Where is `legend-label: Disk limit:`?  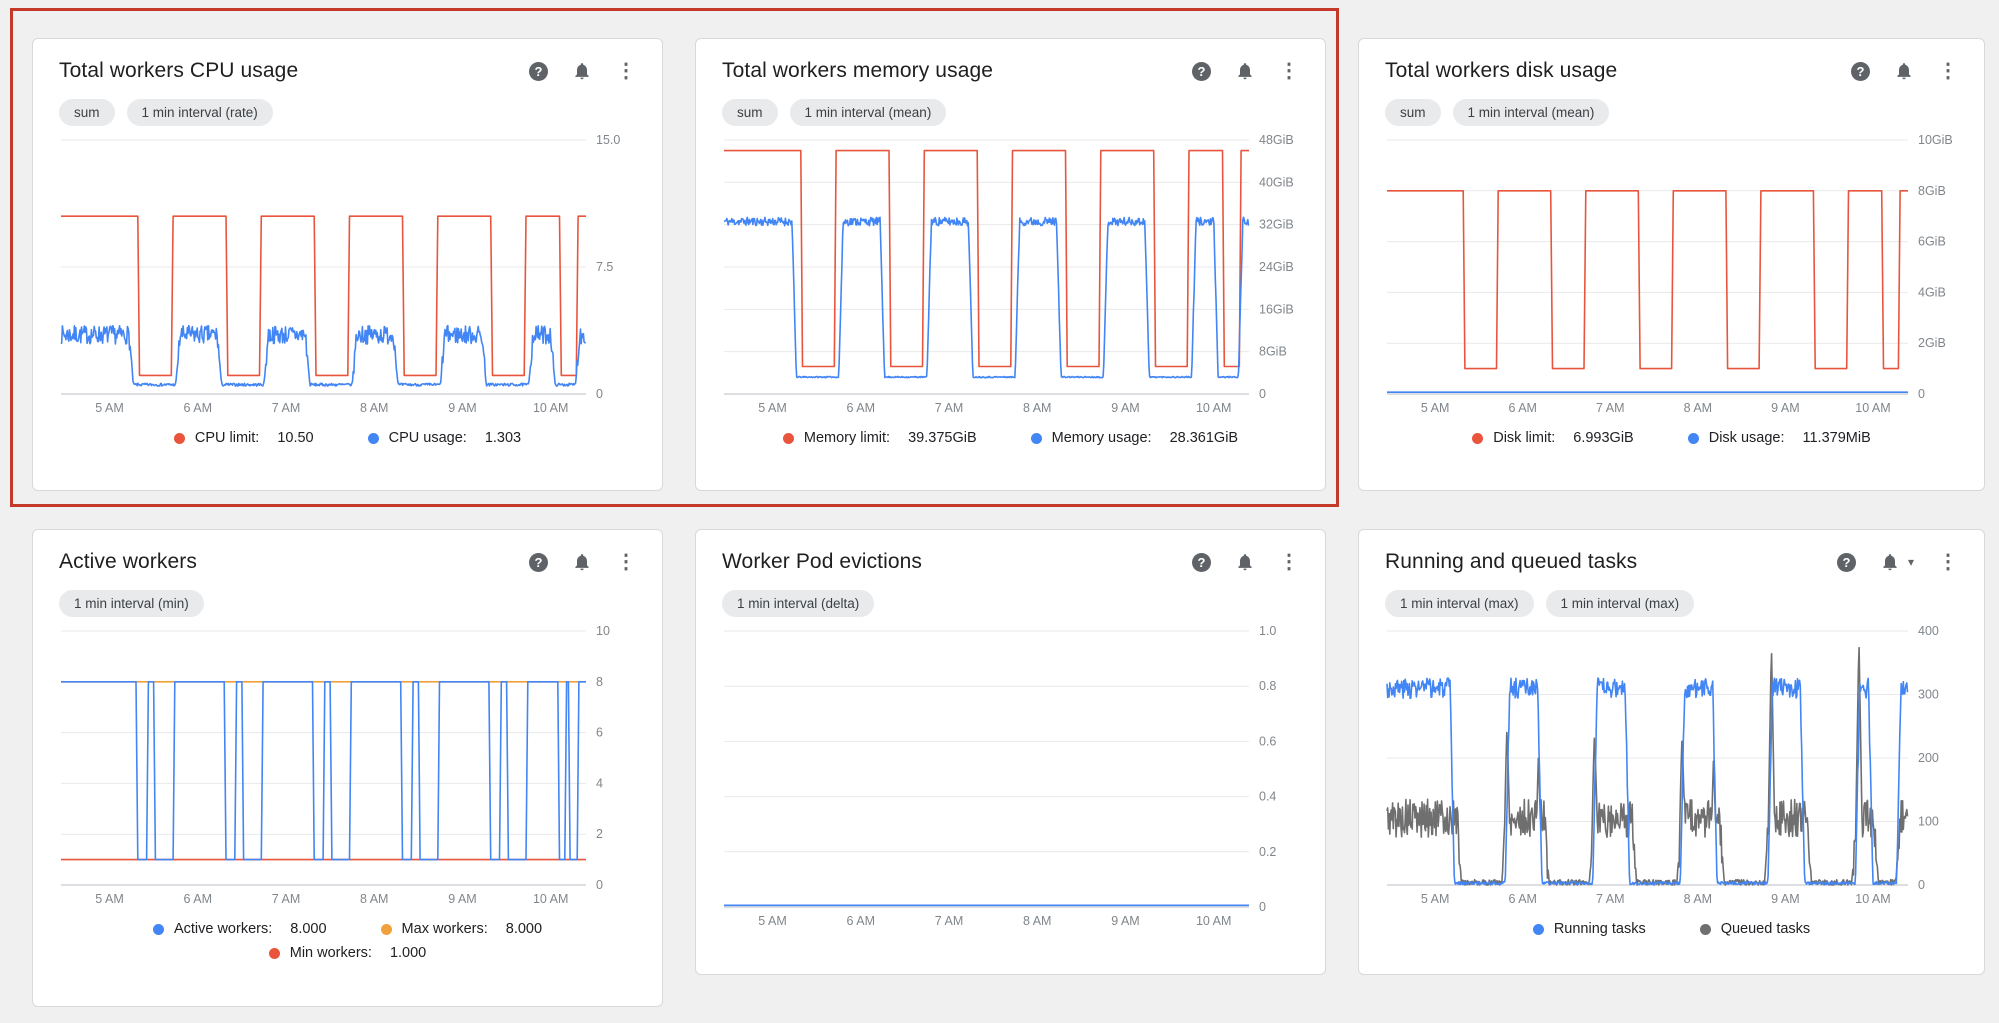 legend-label: Disk limit: is located at coordinates (1524, 438).